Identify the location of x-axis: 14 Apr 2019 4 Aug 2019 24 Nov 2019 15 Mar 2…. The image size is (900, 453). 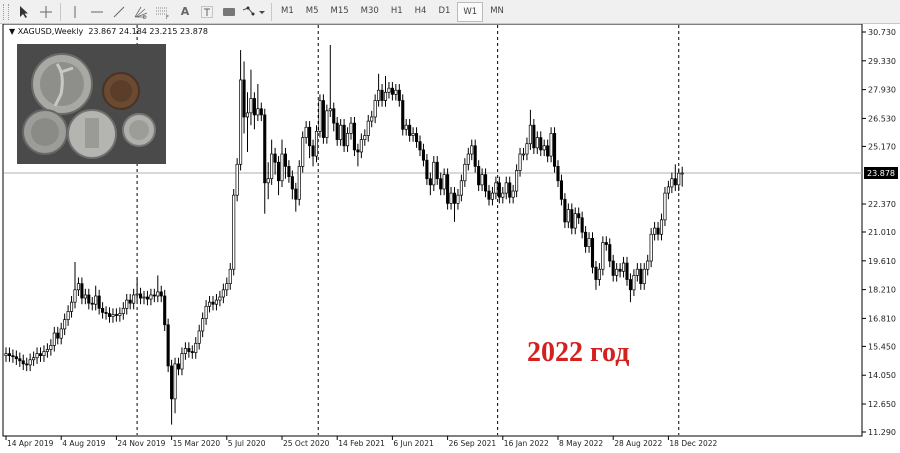
(361, 442).